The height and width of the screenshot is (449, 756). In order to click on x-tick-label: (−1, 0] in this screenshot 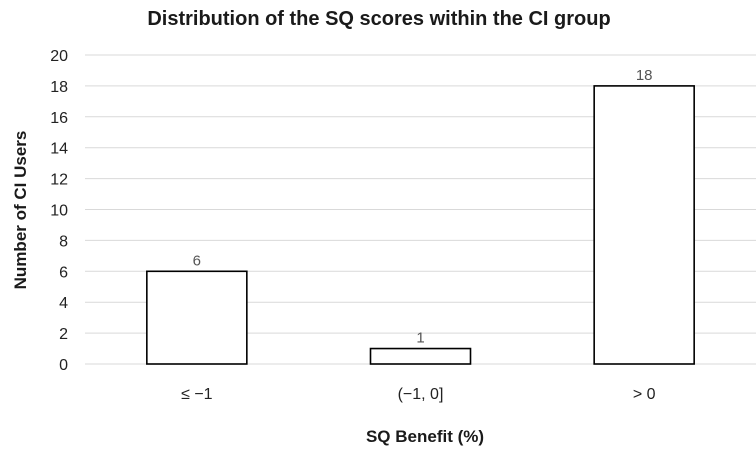, I will do `click(421, 394)`.